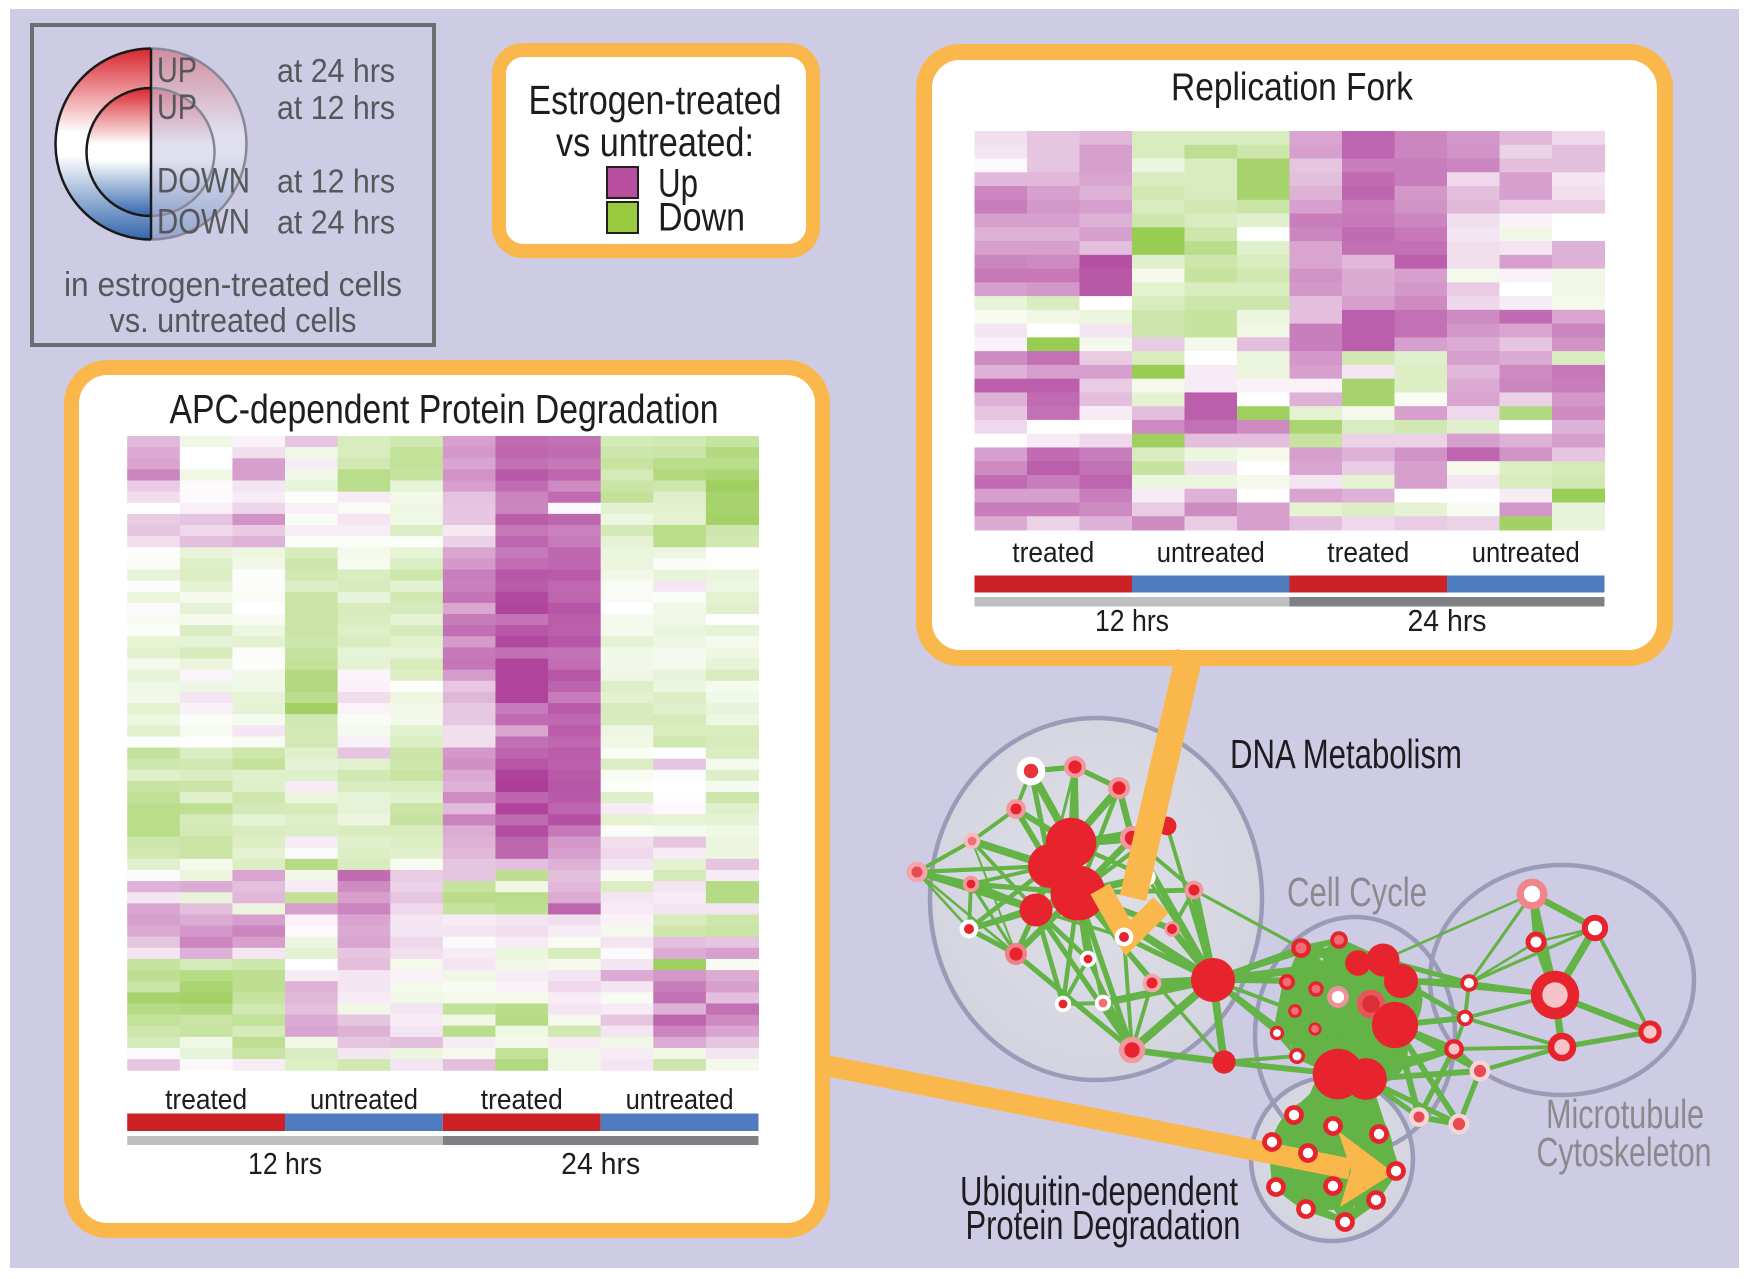  What do you see at coordinates (1289, 331) in the screenshot?
I see `rf-heatmap` at bounding box center [1289, 331].